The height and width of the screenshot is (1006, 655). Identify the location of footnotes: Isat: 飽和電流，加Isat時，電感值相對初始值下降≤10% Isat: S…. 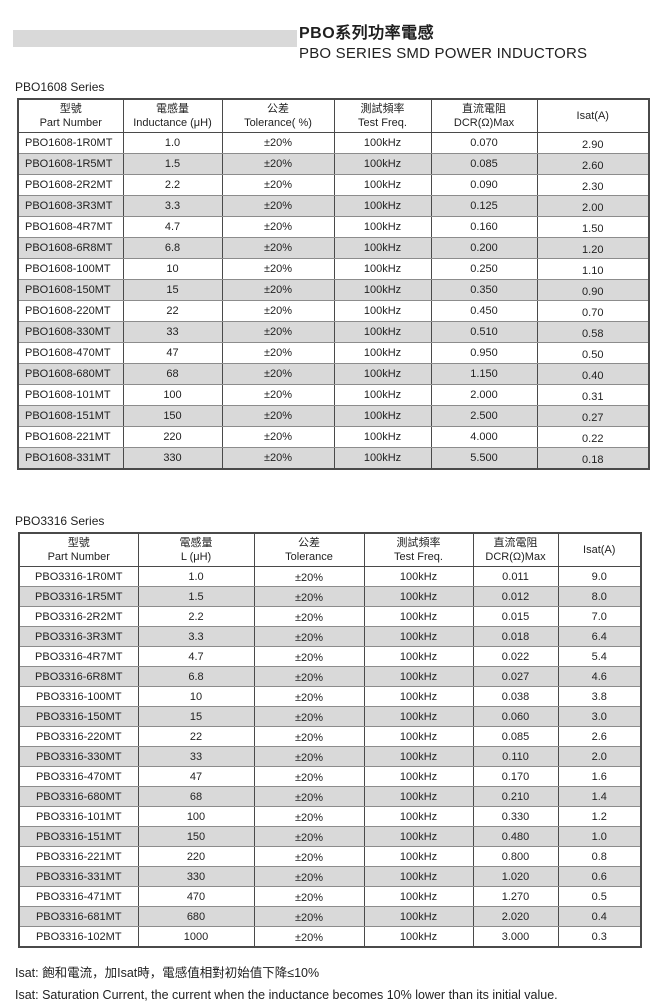
(335, 984).